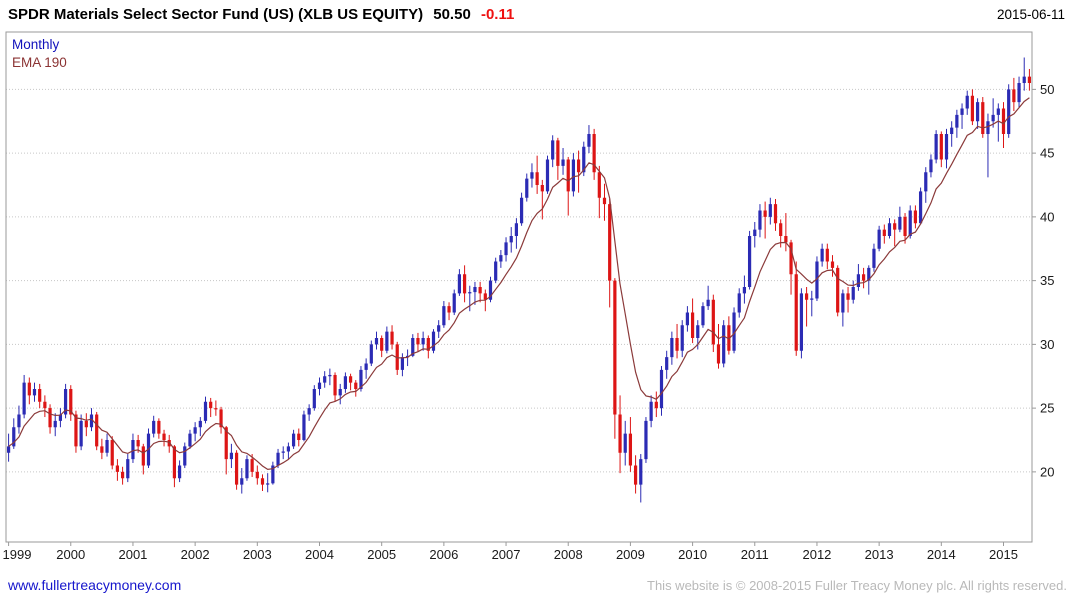 Image resolution: width=1075 pixels, height=600 pixels. Describe the element at coordinates (452, 14) in the screenshot. I see `last-price: 50.50` at that location.